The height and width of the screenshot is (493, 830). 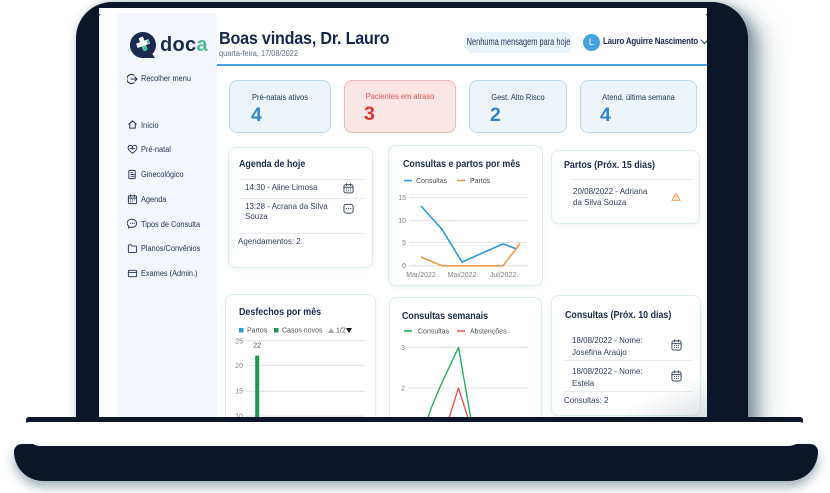 I want to click on svg-text: Mai/2022, so click(x=462, y=275).